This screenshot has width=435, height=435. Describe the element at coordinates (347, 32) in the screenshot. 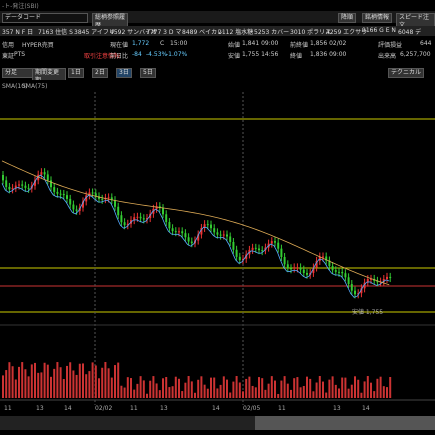

I see `ticker: 4259 エクサウ` at that location.